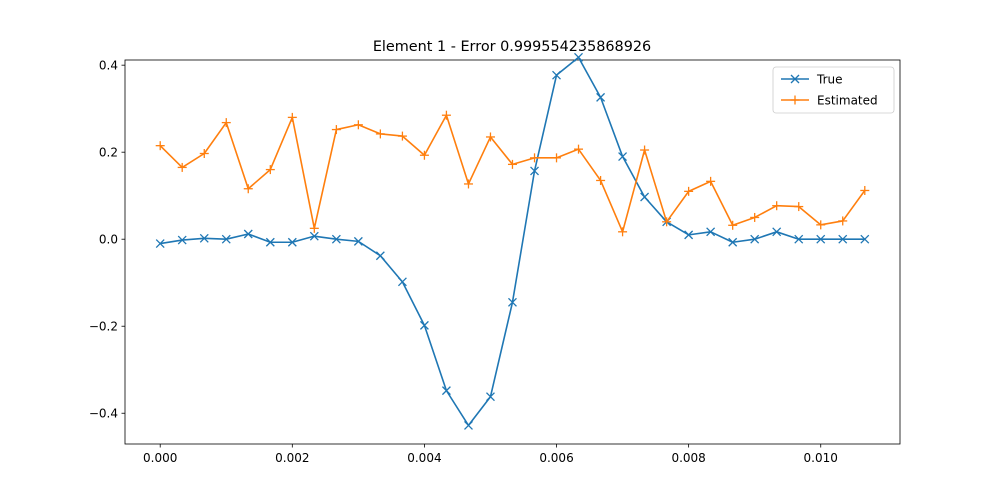 The height and width of the screenshot is (500, 1000). Describe the element at coordinates (847, 101) in the screenshot. I see `legend-label-estimated: Estimated` at that location.